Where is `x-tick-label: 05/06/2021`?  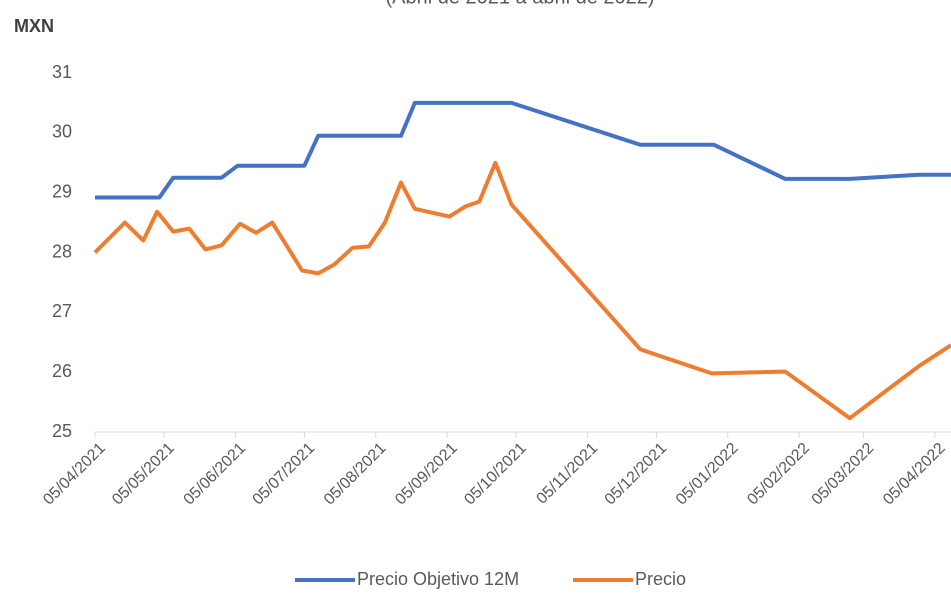 x-tick-label: 05/06/2021 is located at coordinates (215, 474).